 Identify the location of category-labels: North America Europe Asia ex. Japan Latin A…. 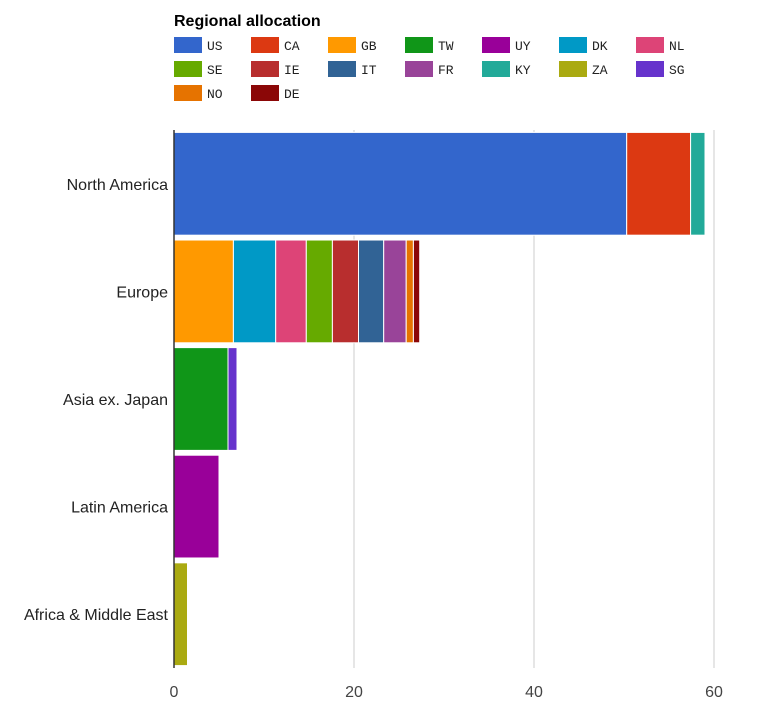
(96, 400).